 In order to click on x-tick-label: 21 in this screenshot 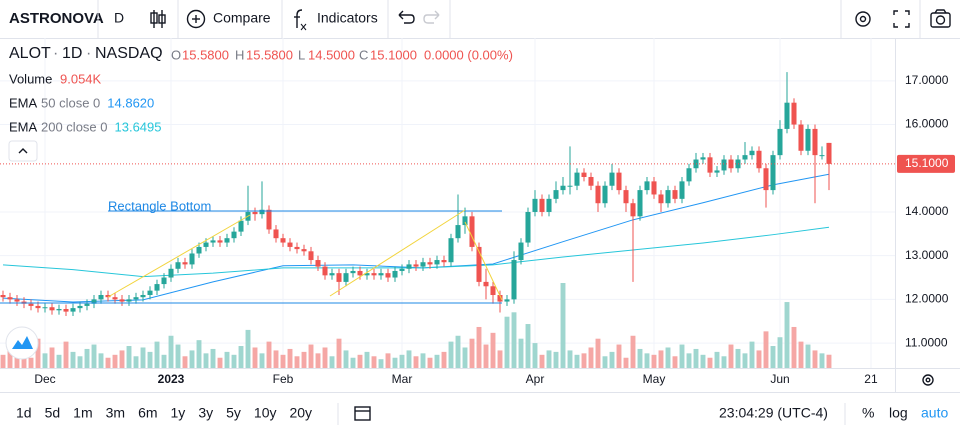, I will do `click(871, 379)`.